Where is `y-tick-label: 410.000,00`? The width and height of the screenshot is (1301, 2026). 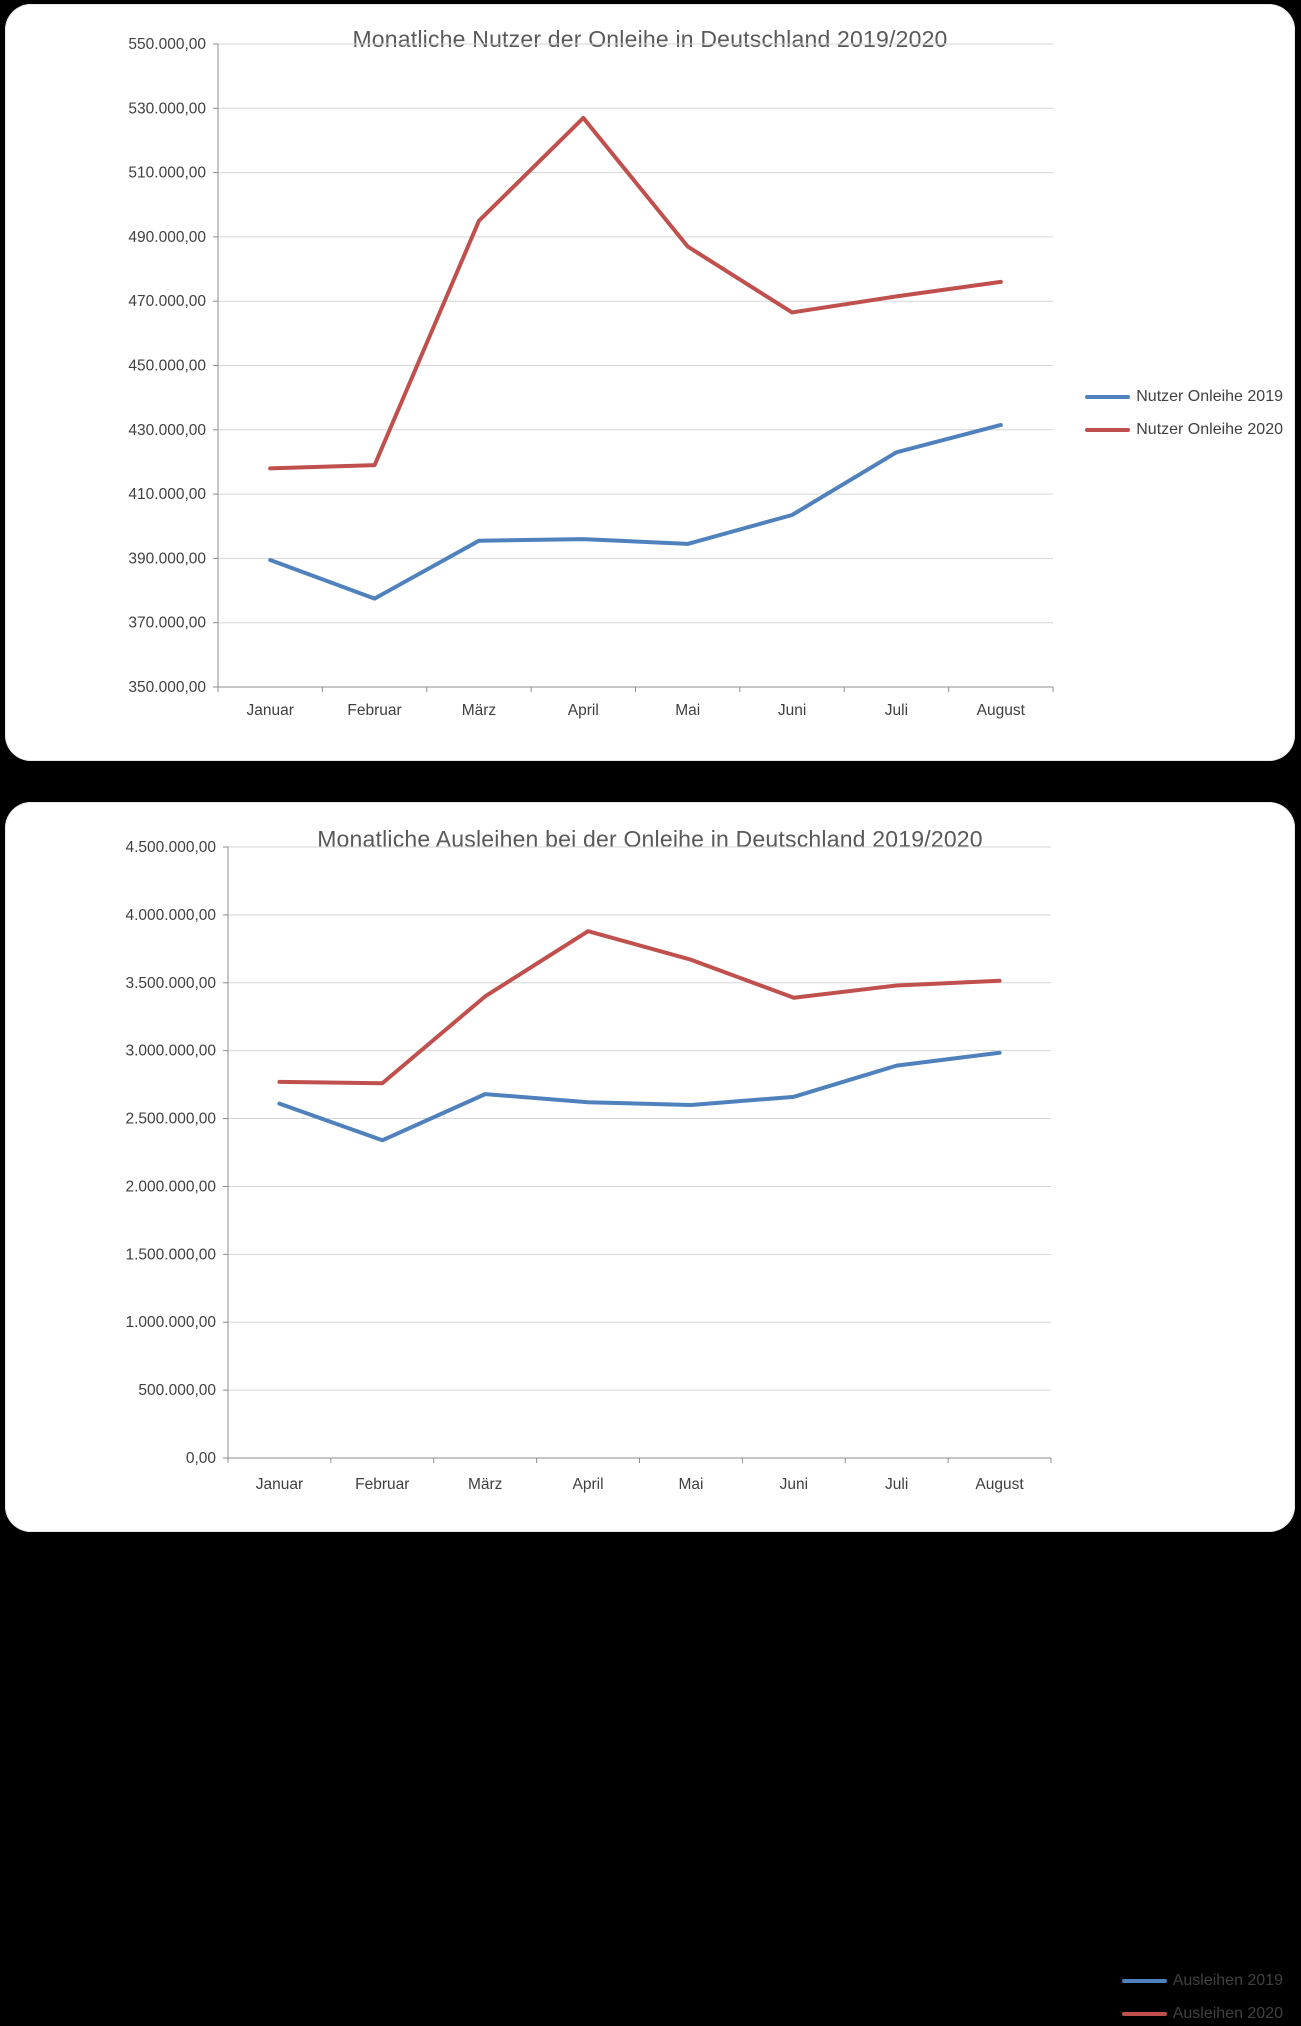 y-tick-label: 410.000,00 is located at coordinates (167, 494).